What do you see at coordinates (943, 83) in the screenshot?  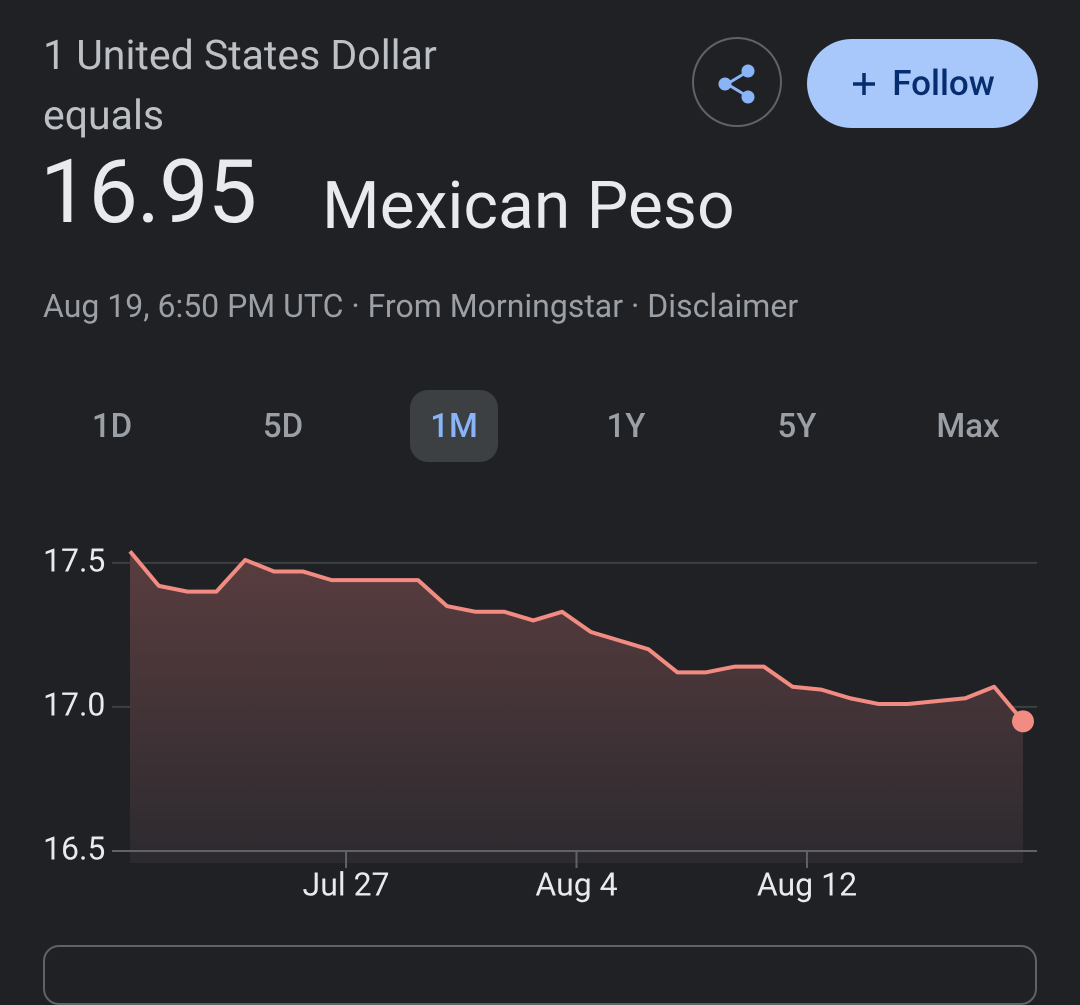 I see `follow-label: Follow` at bounding box center [943, 83].